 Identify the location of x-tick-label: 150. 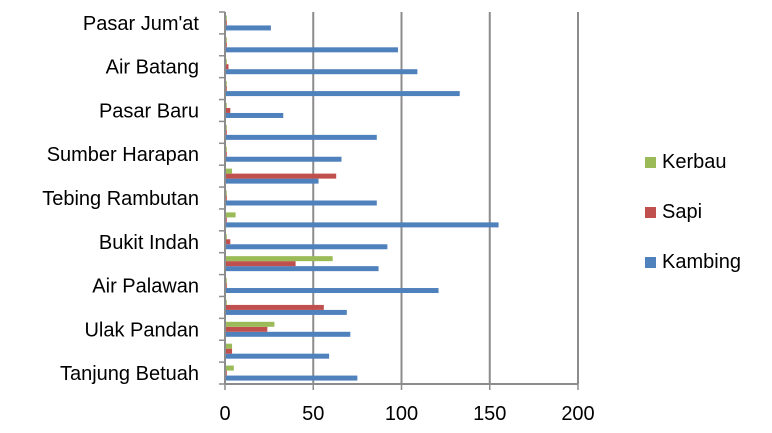
(489, 414).